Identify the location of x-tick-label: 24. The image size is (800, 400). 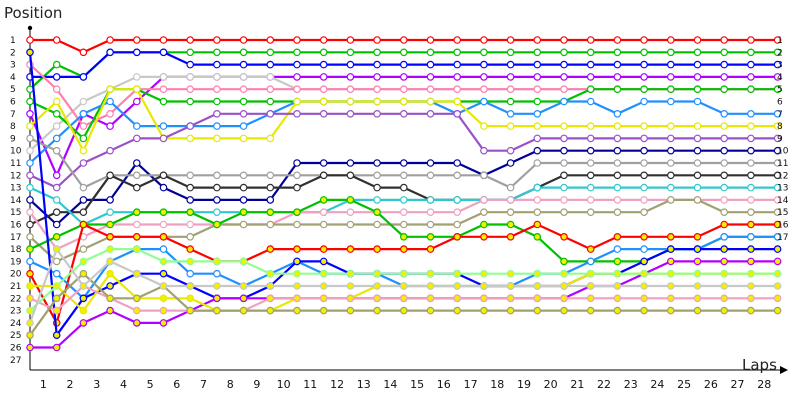
(657, 384).